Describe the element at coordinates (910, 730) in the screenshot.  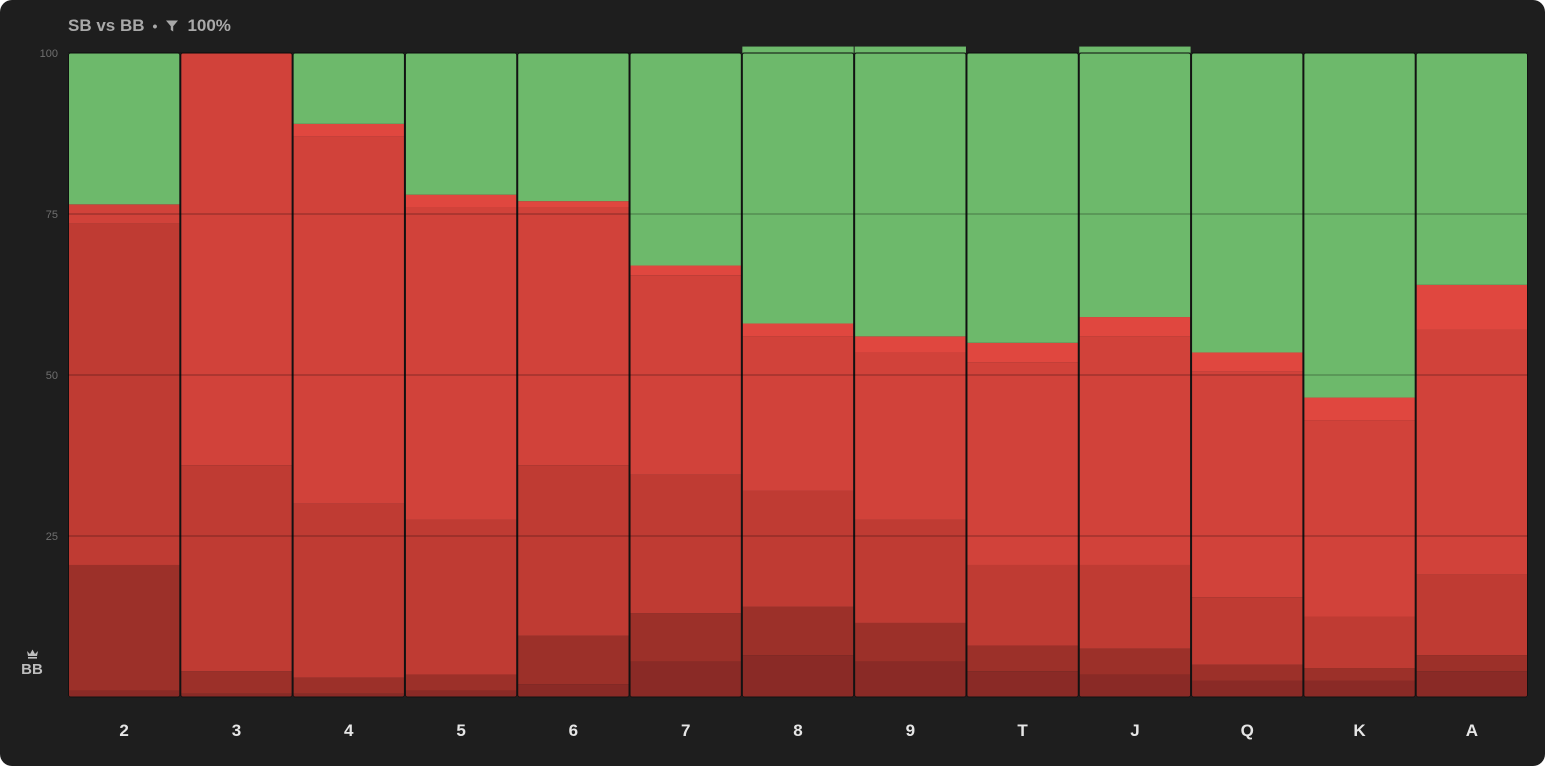
I see `x-tick-label-9: 9` at that location.